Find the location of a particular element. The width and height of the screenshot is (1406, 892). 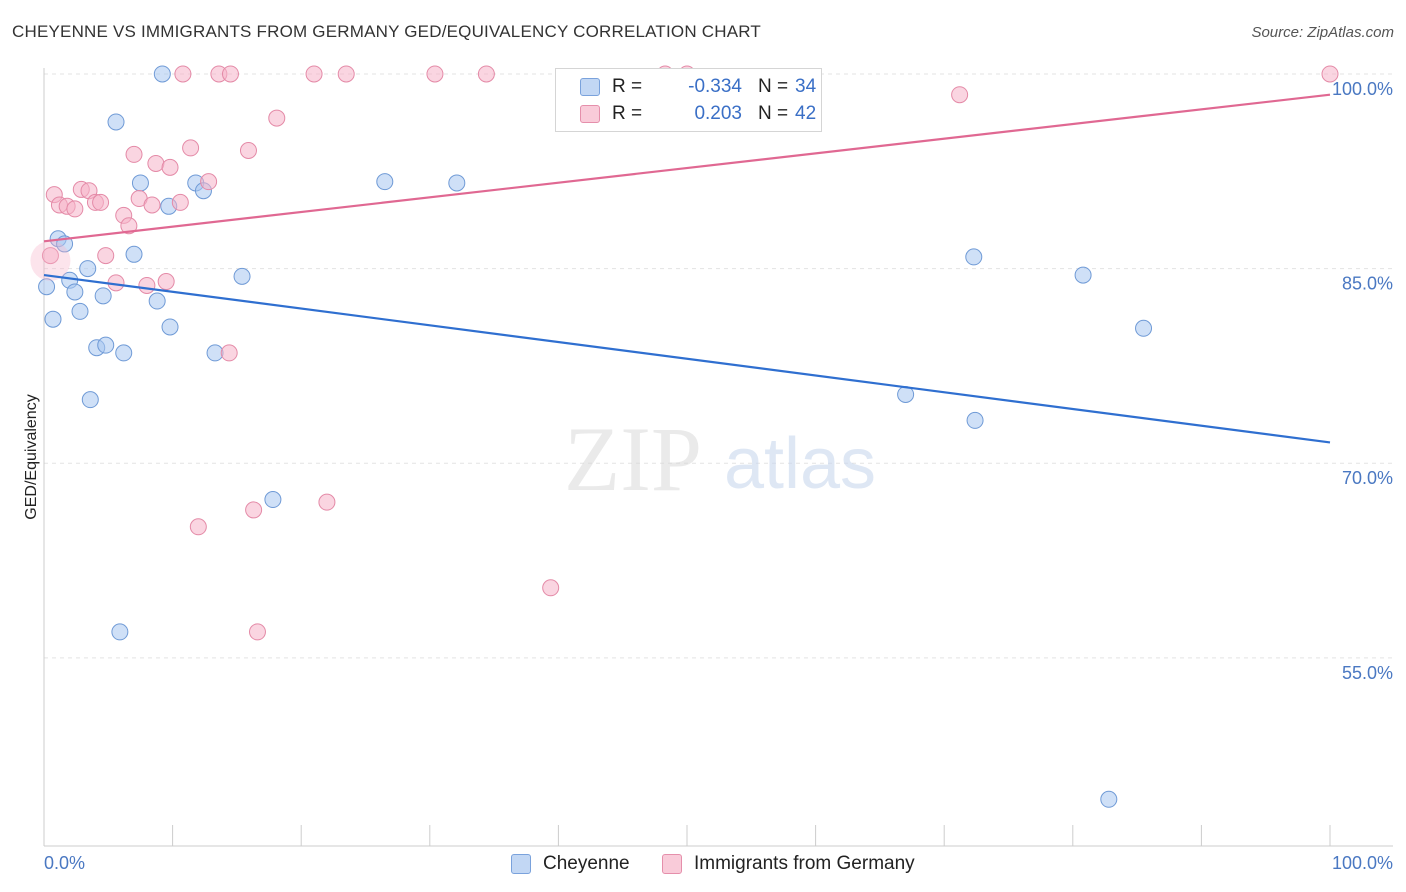

y-tick-label: 70.0% is located at coordinates (1367, 478).